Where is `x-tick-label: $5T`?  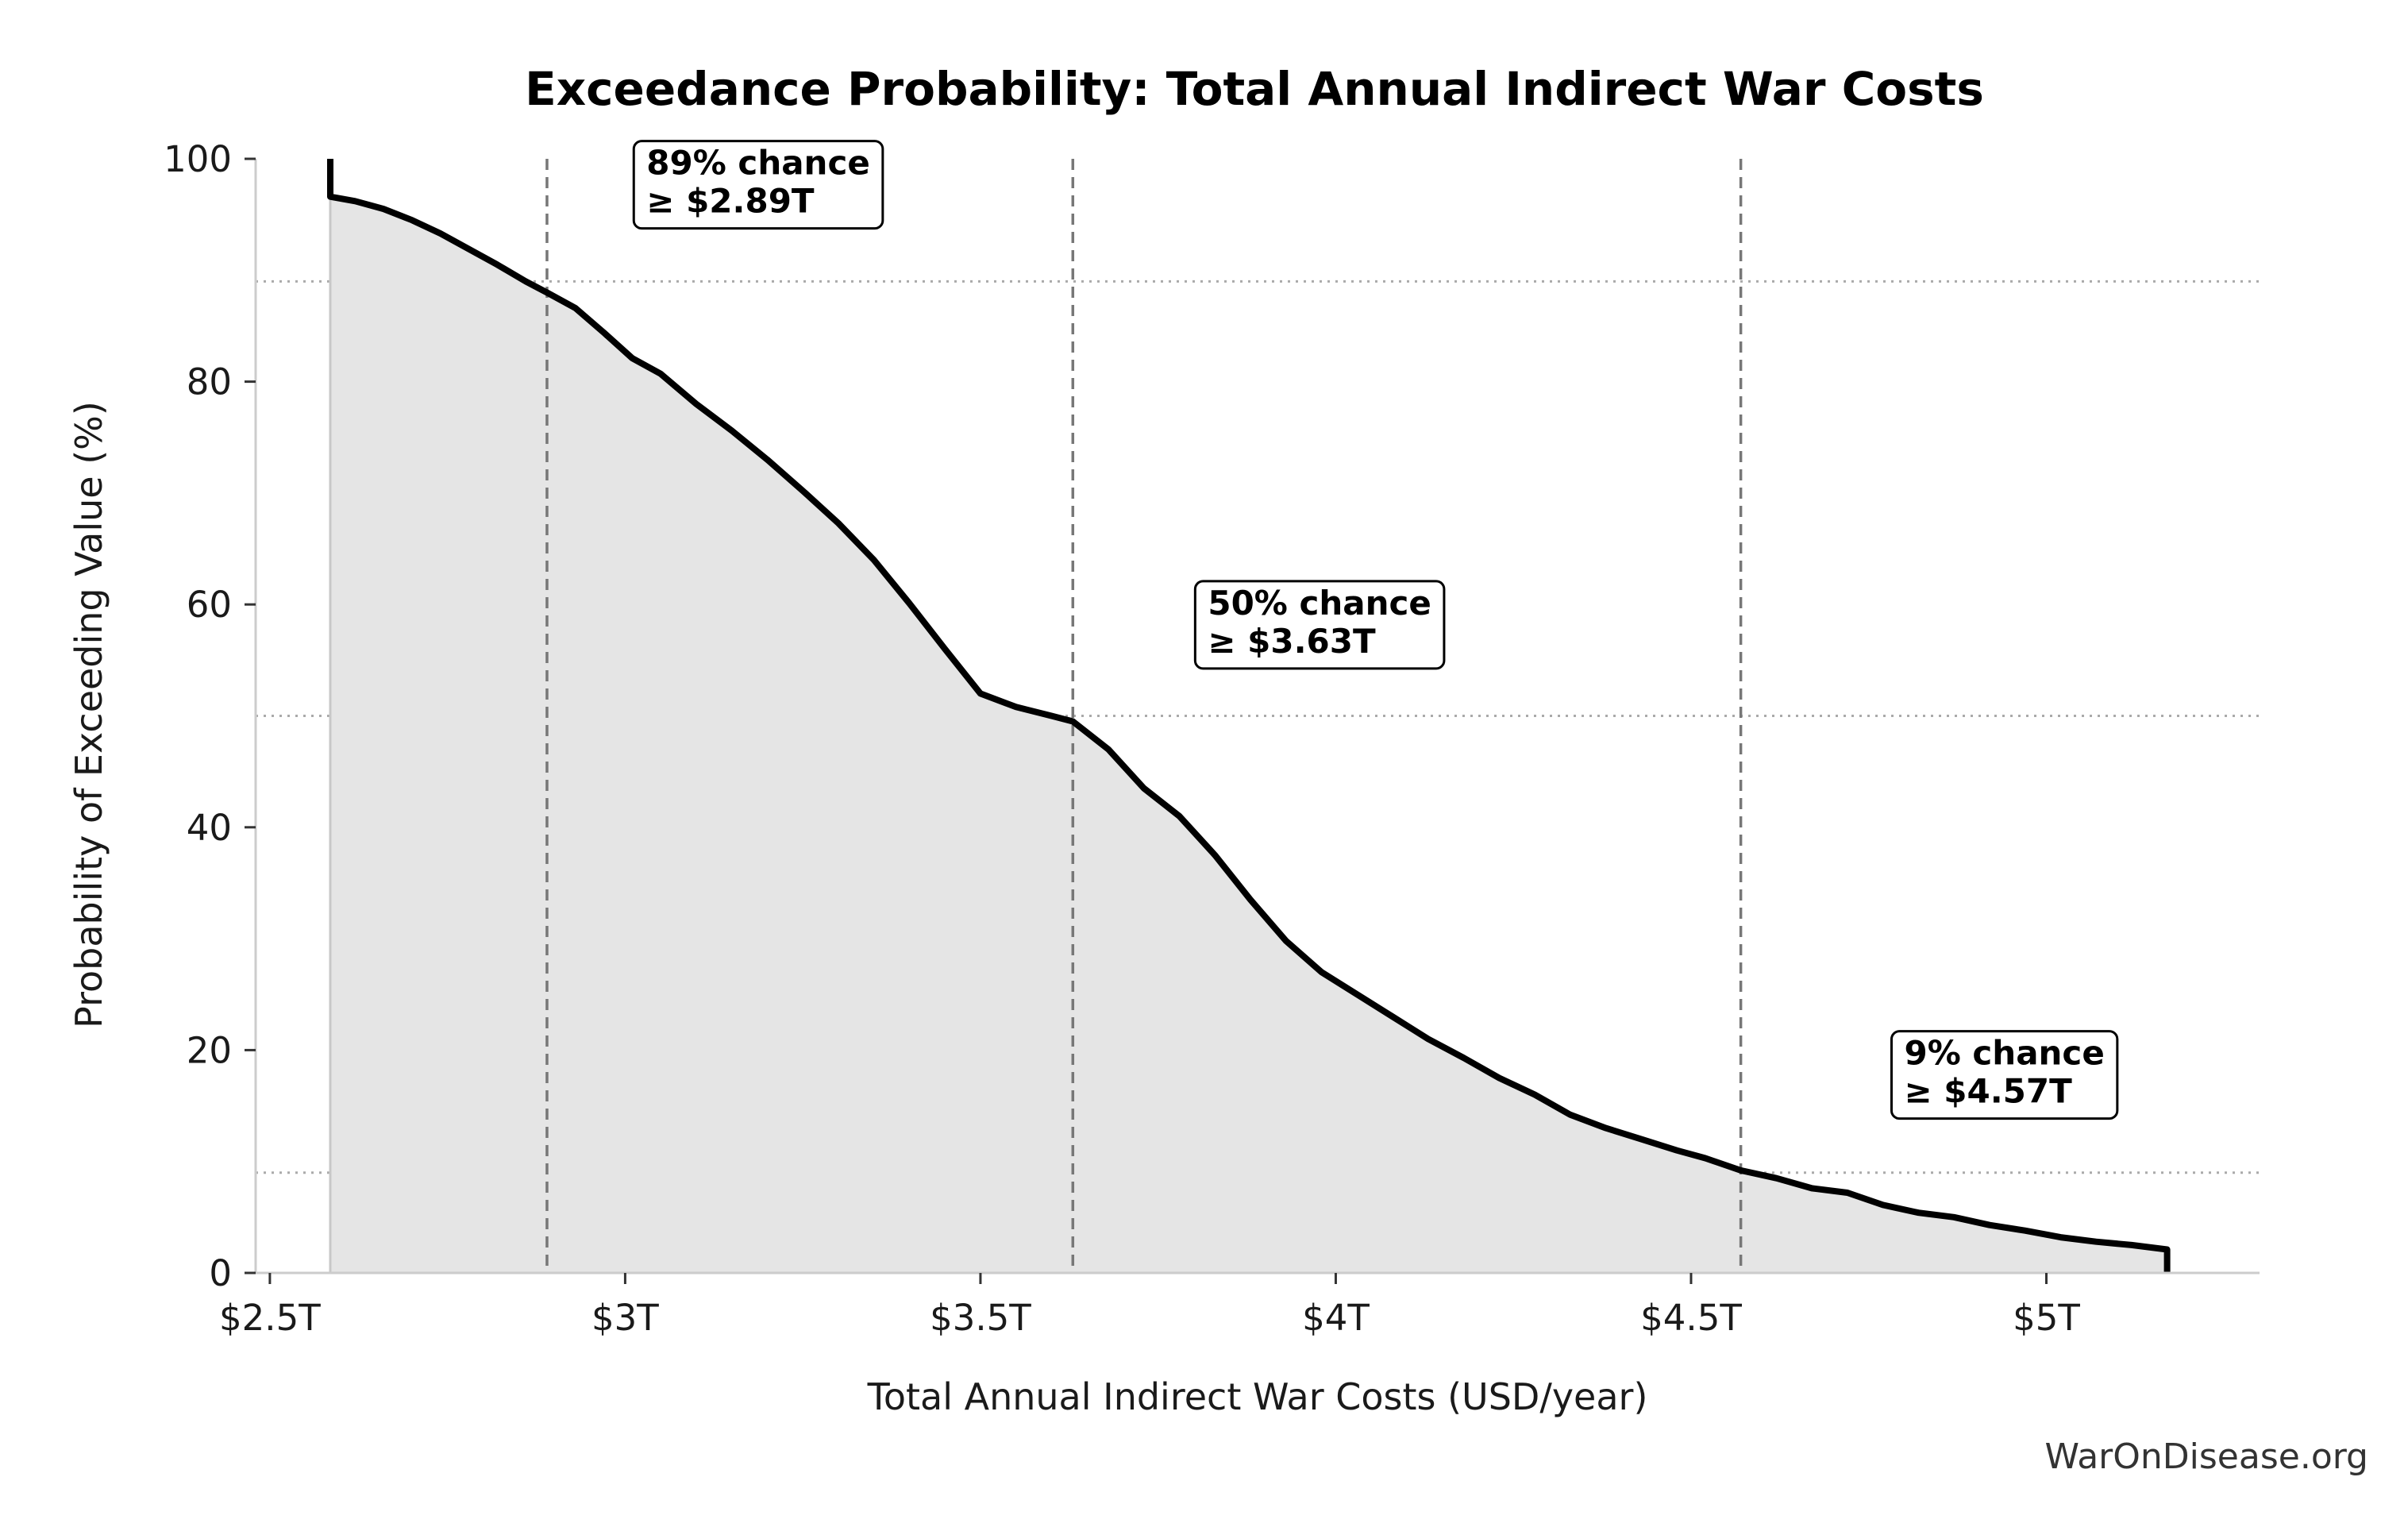 x-tick-label: $5T is located at coordinates (2047, 1318).